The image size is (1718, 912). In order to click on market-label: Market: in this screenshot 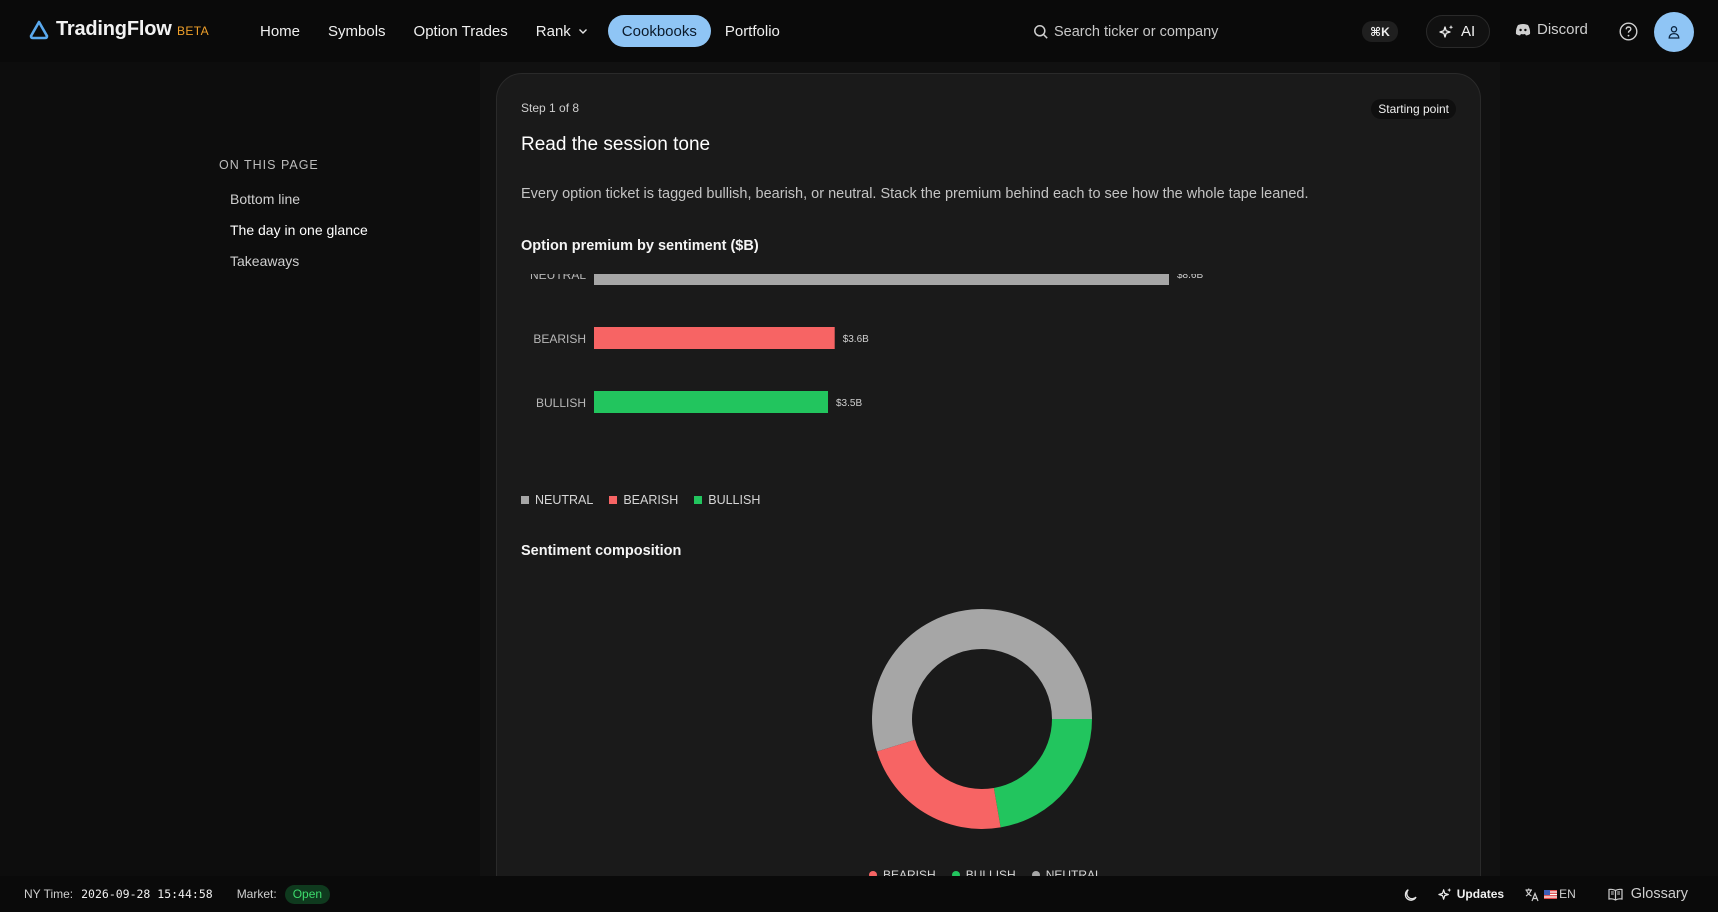, I will do `click(256, 894)`.